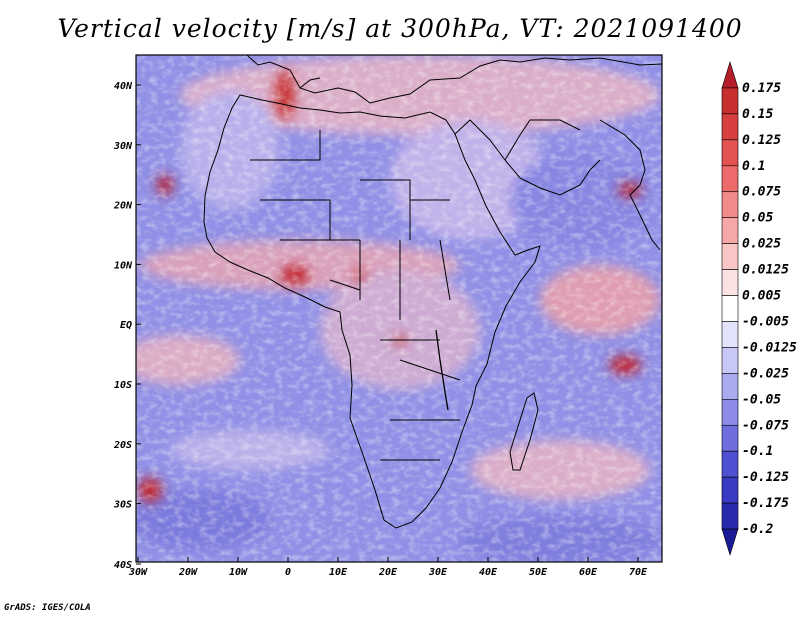  What do you see at coordinates (338, 572) in the screenshot?
I see `lon-tick-label: 10E` at bounding box center [338, 572].